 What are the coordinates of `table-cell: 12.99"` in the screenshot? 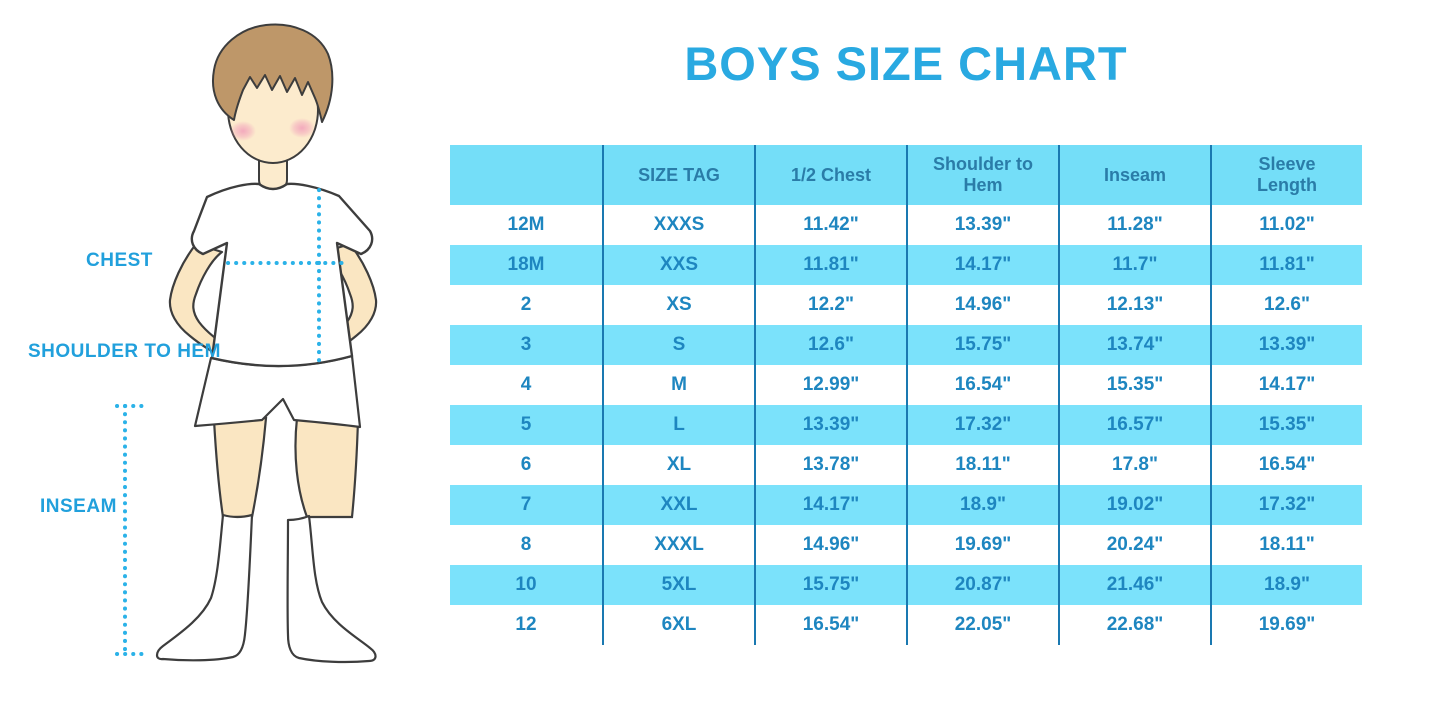 It's located at (830, 385).